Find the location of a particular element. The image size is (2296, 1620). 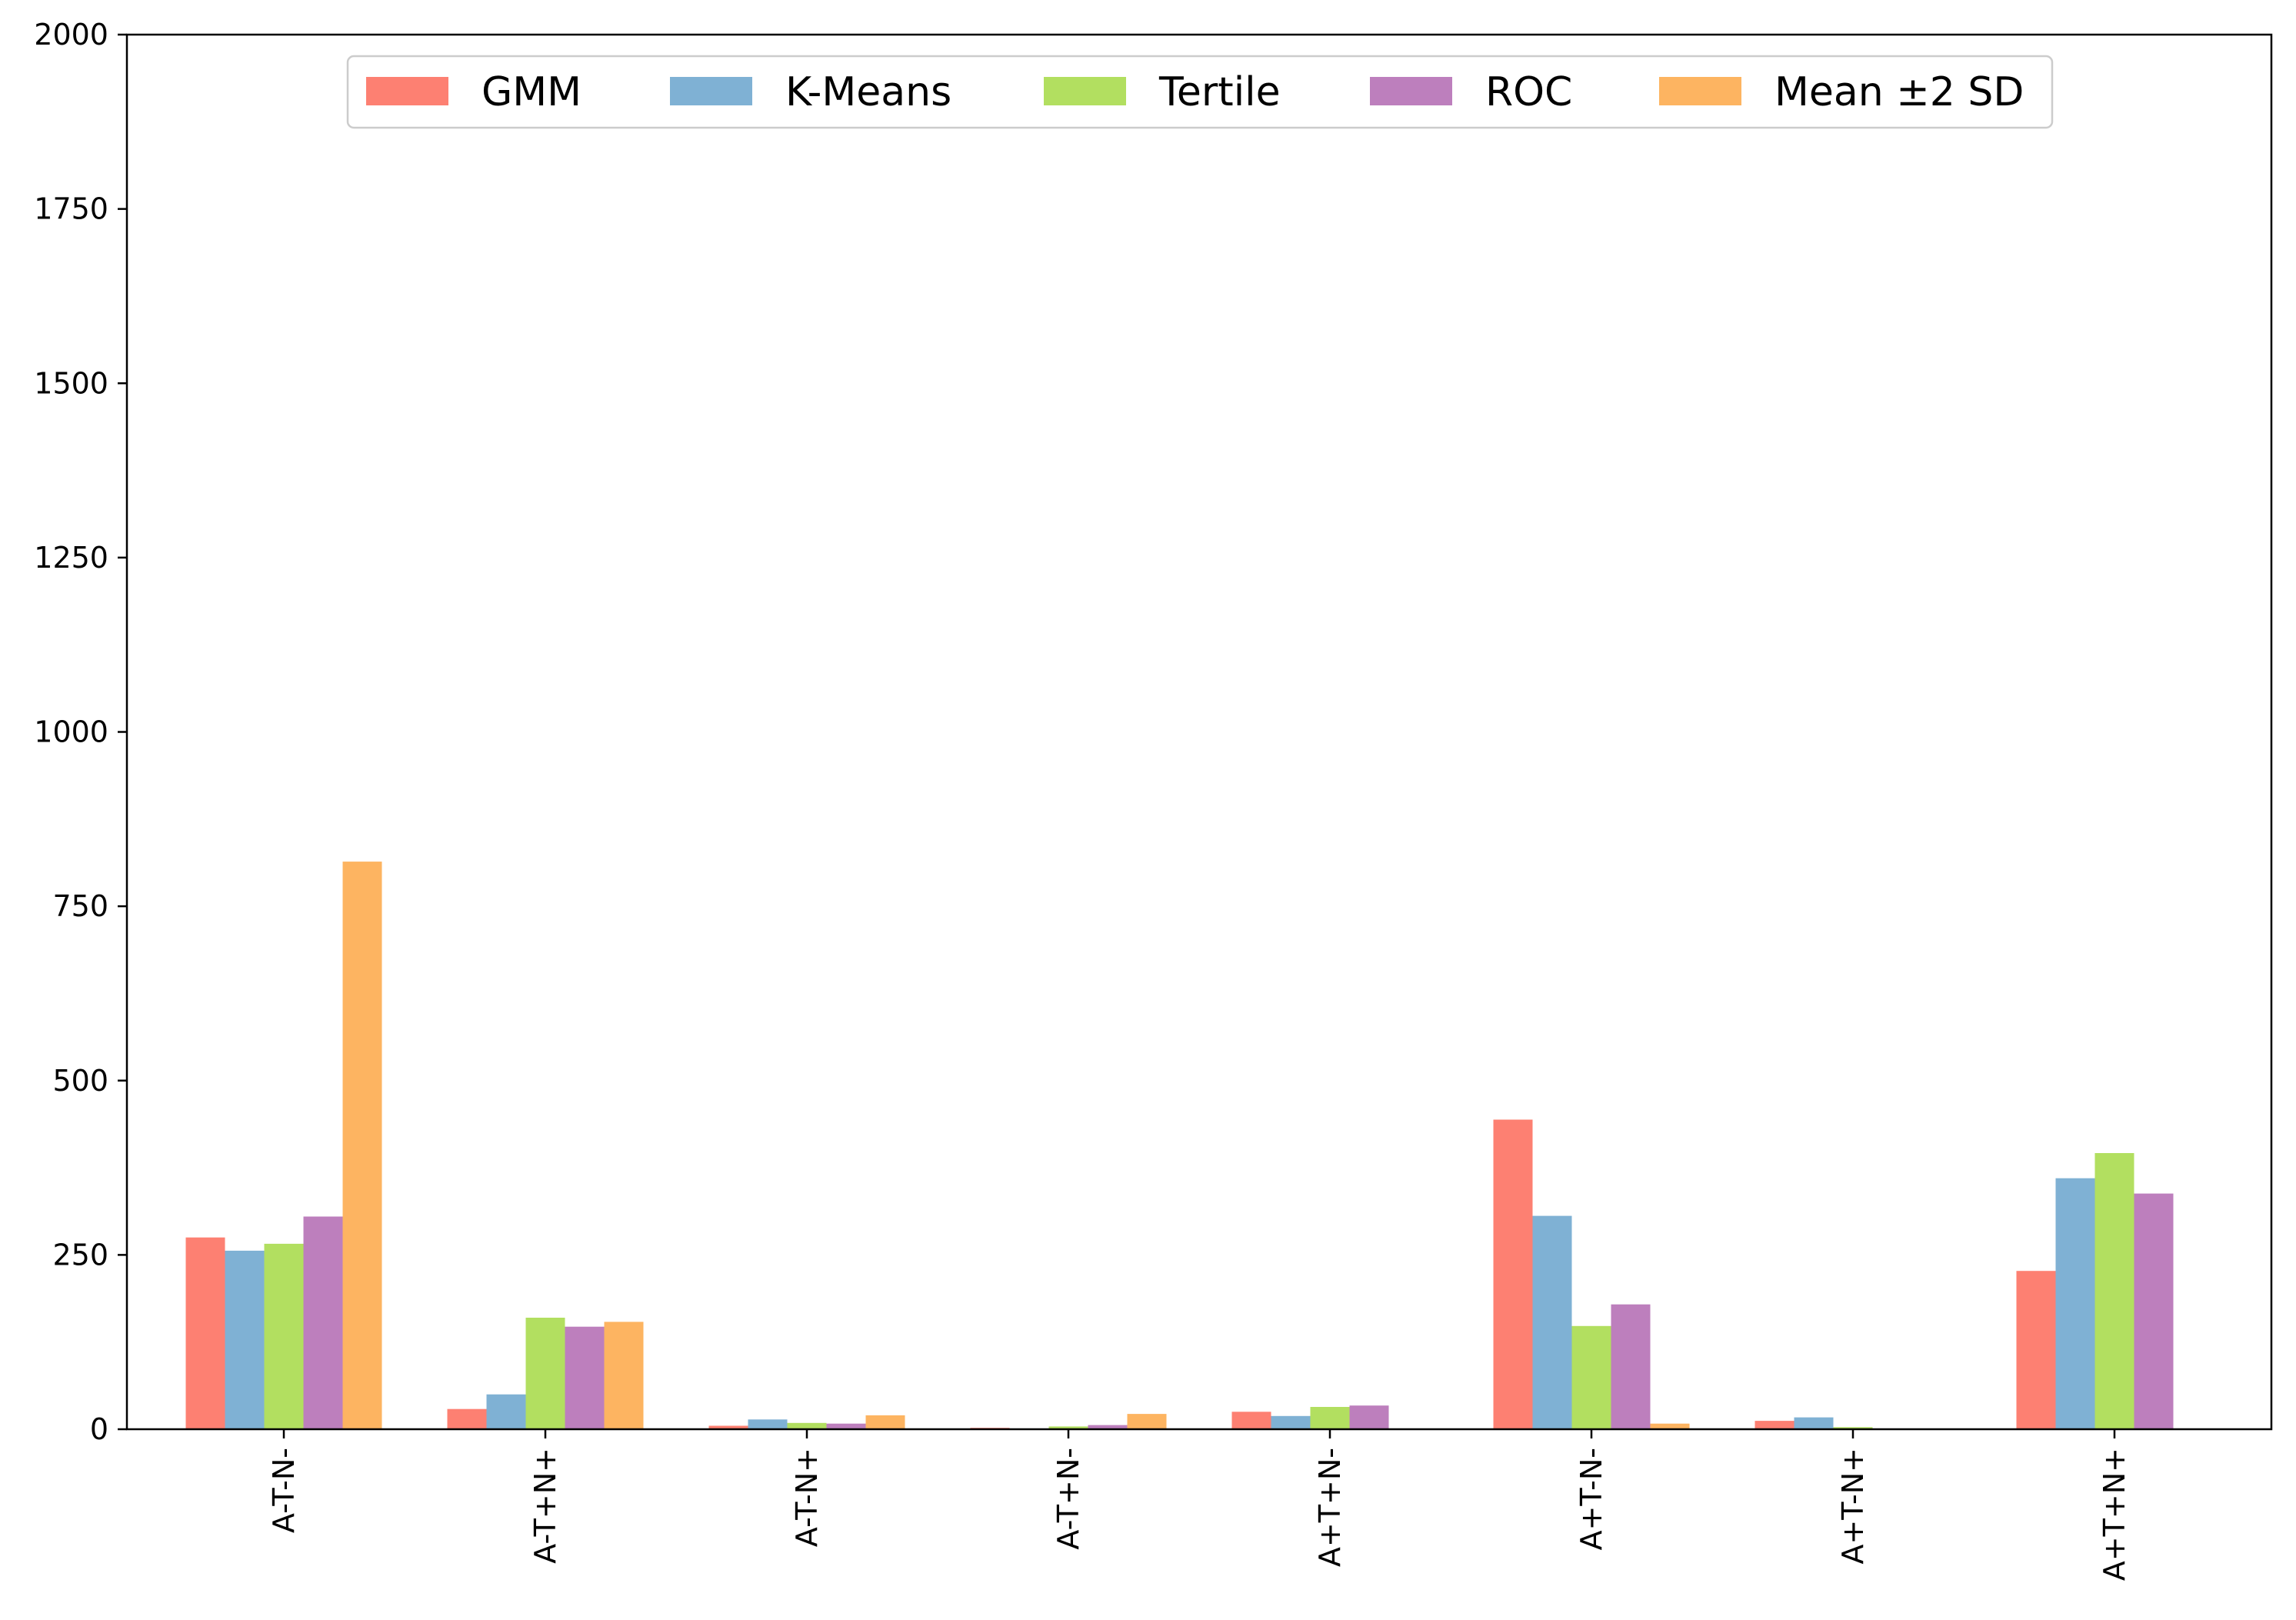

y-tick-label: 500 is located at coordinates (80, 1081).